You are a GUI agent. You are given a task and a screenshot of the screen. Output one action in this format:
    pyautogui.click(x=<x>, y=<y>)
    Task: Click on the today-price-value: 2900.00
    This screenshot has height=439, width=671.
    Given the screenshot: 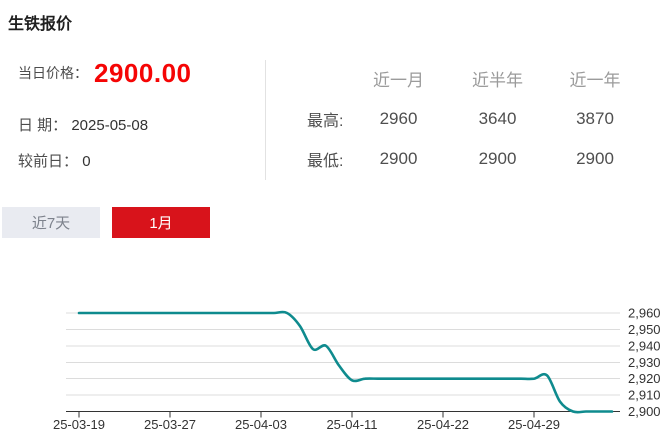 What is the action you would take?
    pyautogui.click(x=143, y=72)
    